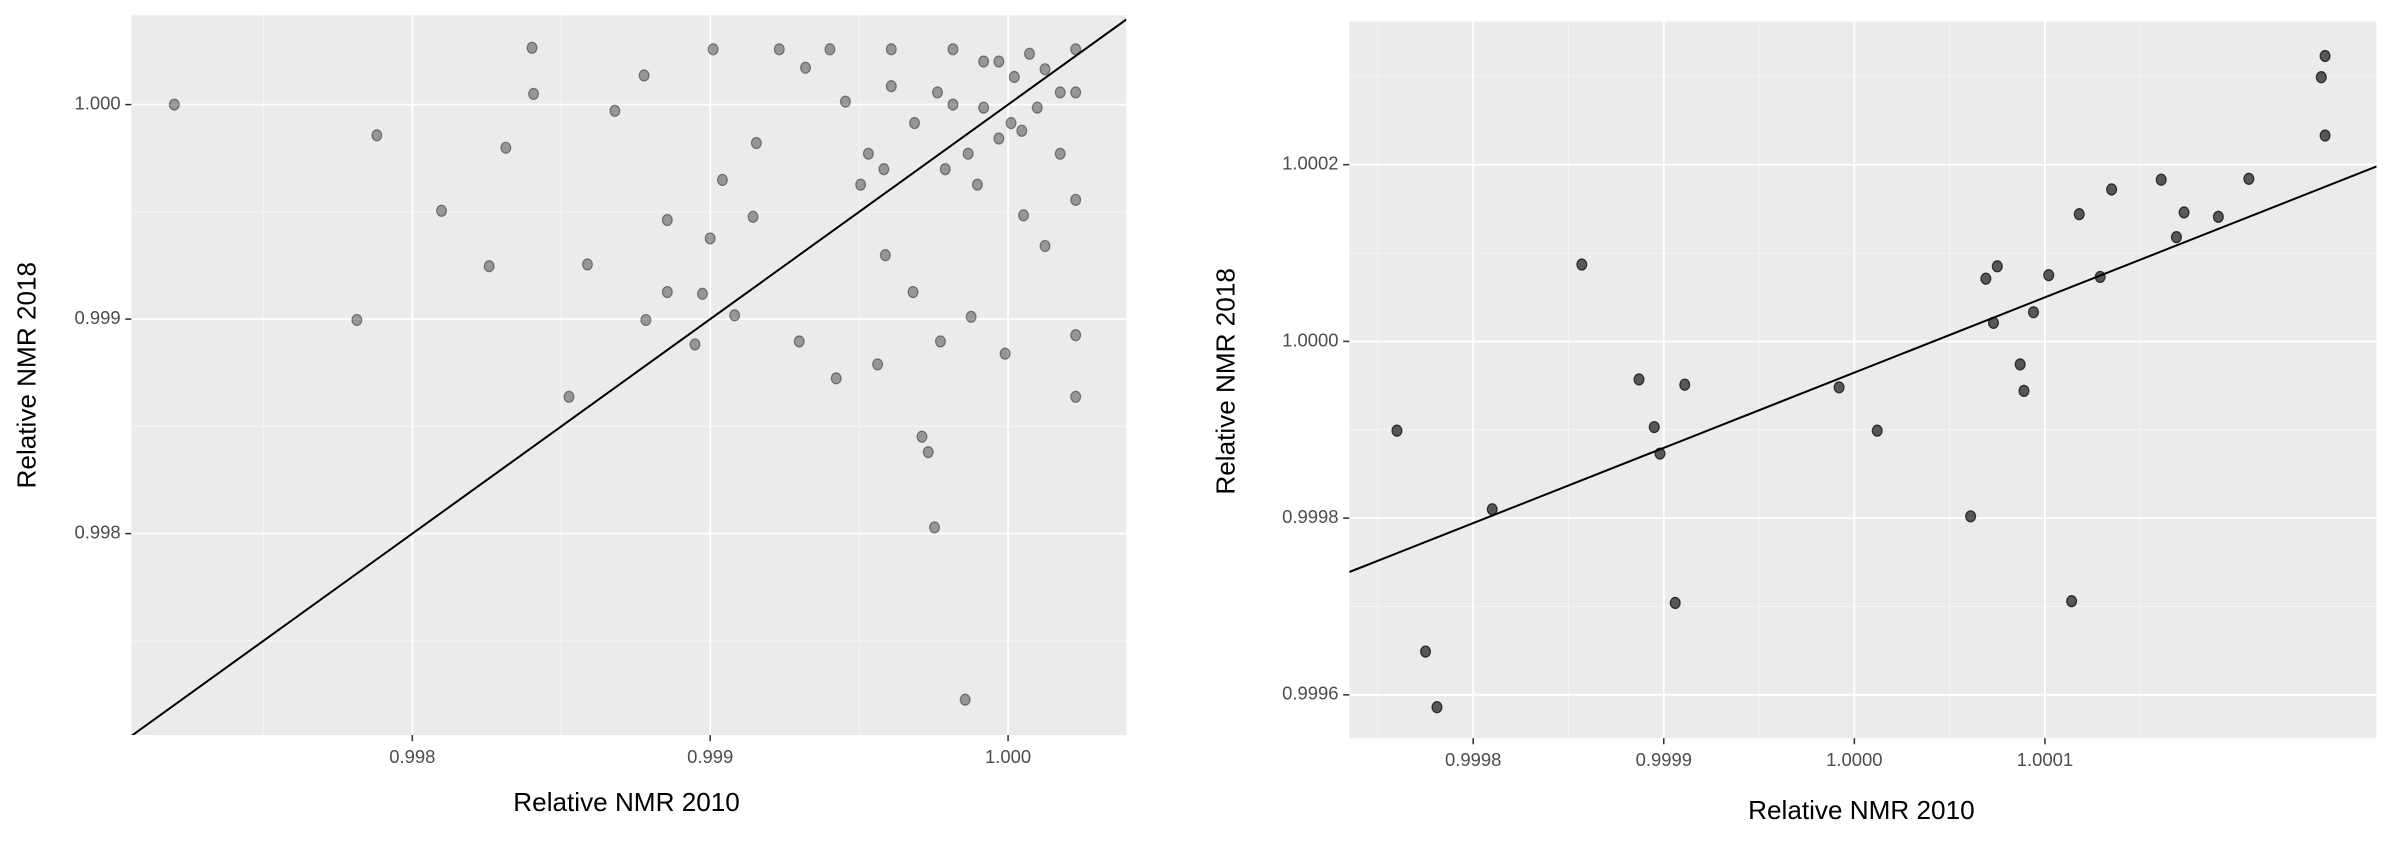  Describe the element at coordinates (1854, 759) in the screenshot. I see `x-tick-label: 1.0000` at that location.